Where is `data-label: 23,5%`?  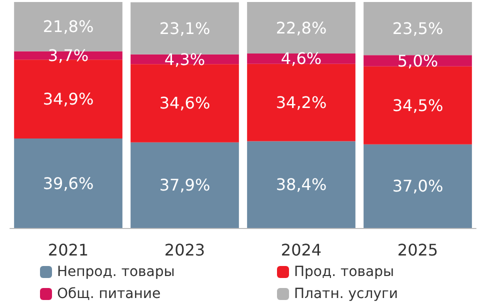 data-label: 23,5% is located at coordinates (418, 28).